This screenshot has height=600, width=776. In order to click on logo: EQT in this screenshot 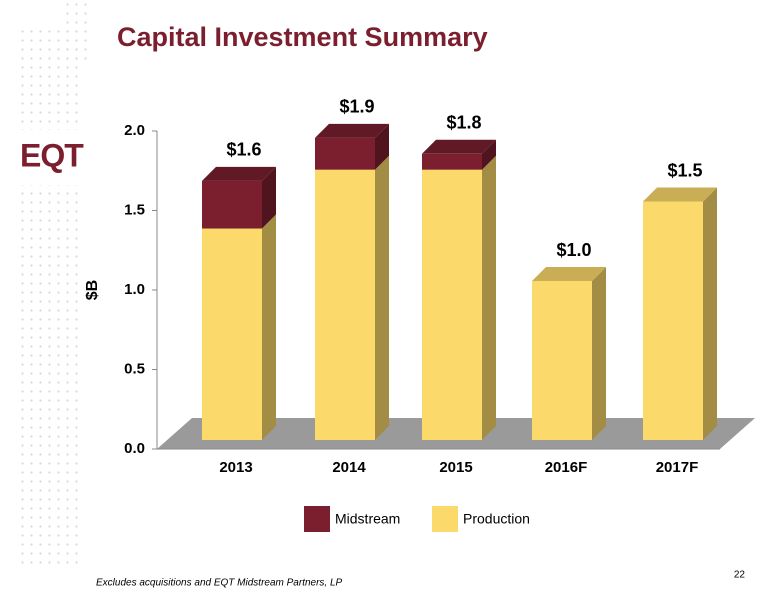, I will do `click(52, 155)`.